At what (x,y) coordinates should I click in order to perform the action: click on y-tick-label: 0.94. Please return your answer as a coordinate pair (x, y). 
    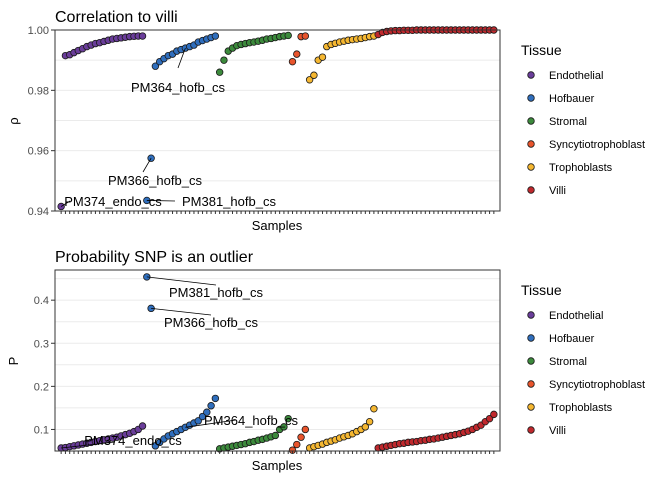
    Looking at the image, I should click on (38, 212).